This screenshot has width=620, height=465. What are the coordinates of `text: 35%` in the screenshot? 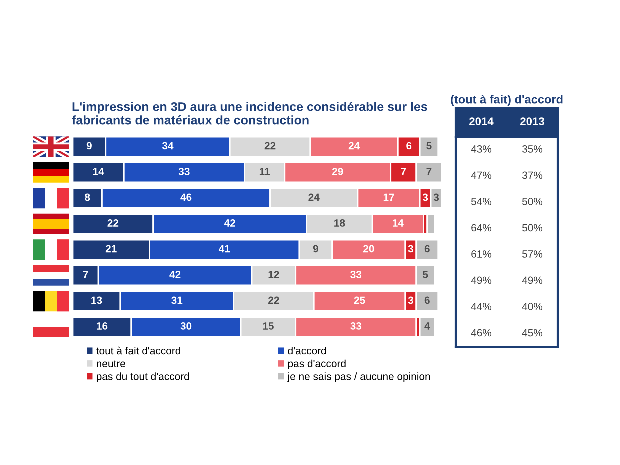 It's located at (532, 149).